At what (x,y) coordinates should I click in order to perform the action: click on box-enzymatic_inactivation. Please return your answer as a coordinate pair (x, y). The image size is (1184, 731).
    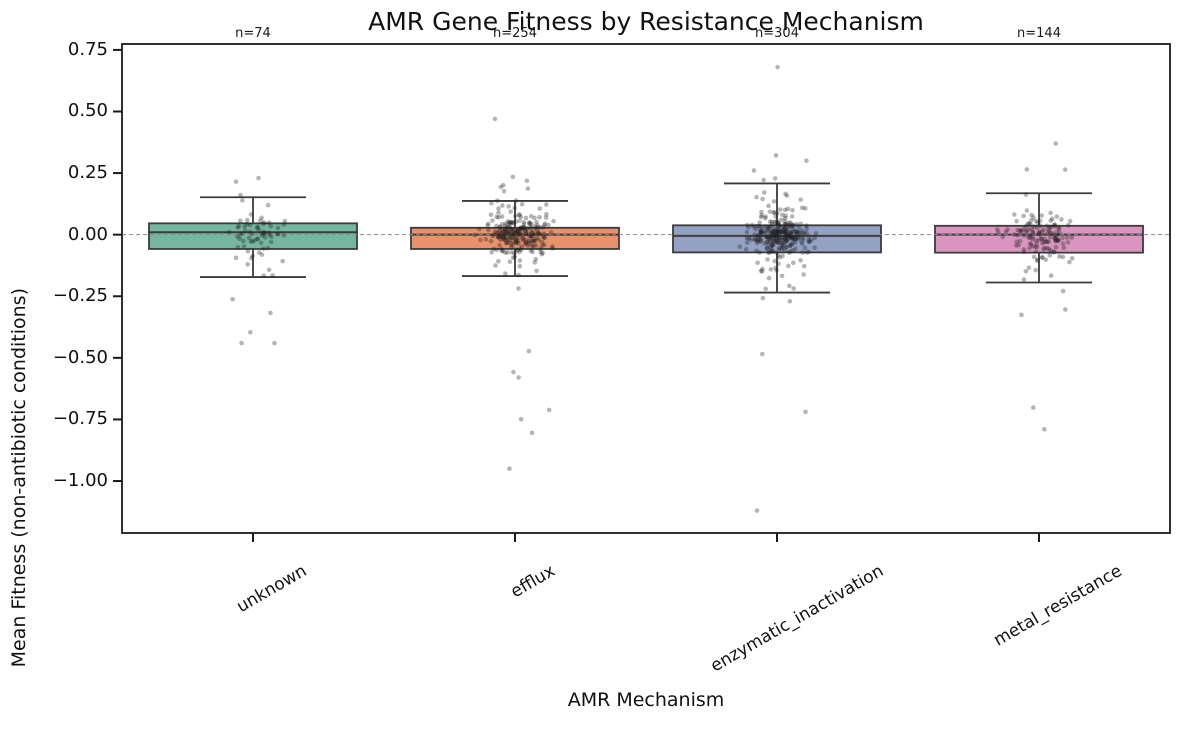
    Looking at the image, I should click on (777, 239).